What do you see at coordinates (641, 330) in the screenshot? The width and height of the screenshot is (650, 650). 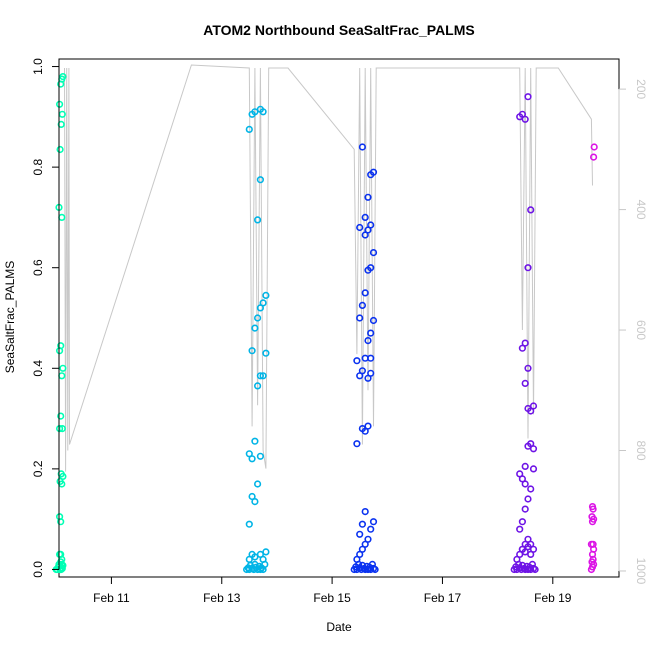 I see `y2-tick-label: 600` at bounding box center [641, 330].